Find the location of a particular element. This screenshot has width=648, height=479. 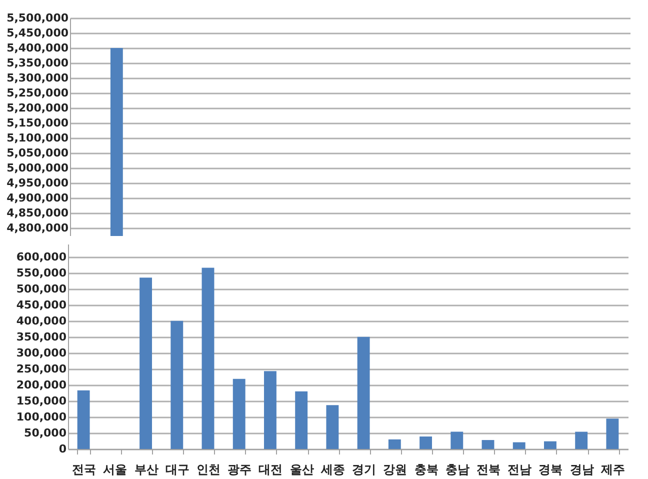

y-tick-label: 550,000 is located at coordinates (41, 273).